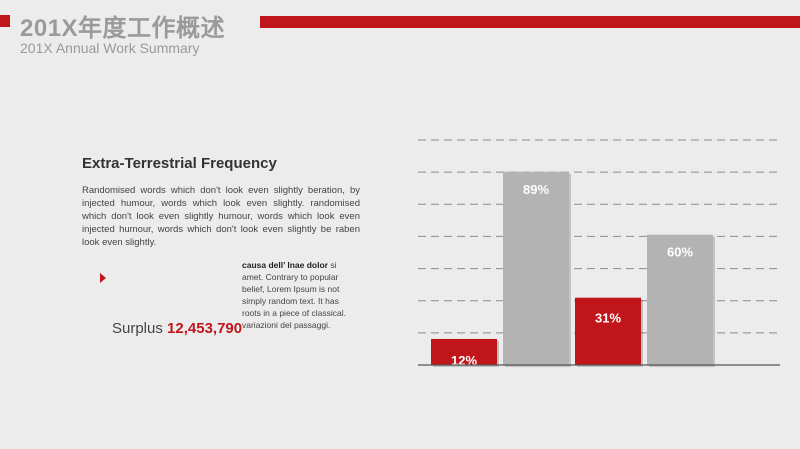 This screenshot has width=800, height=449. What do you see at coordinates (179, 163) in the screenshot?
I see `section-heading: Extra-Terrestrial Frequency` at bounding box center [179, 163].